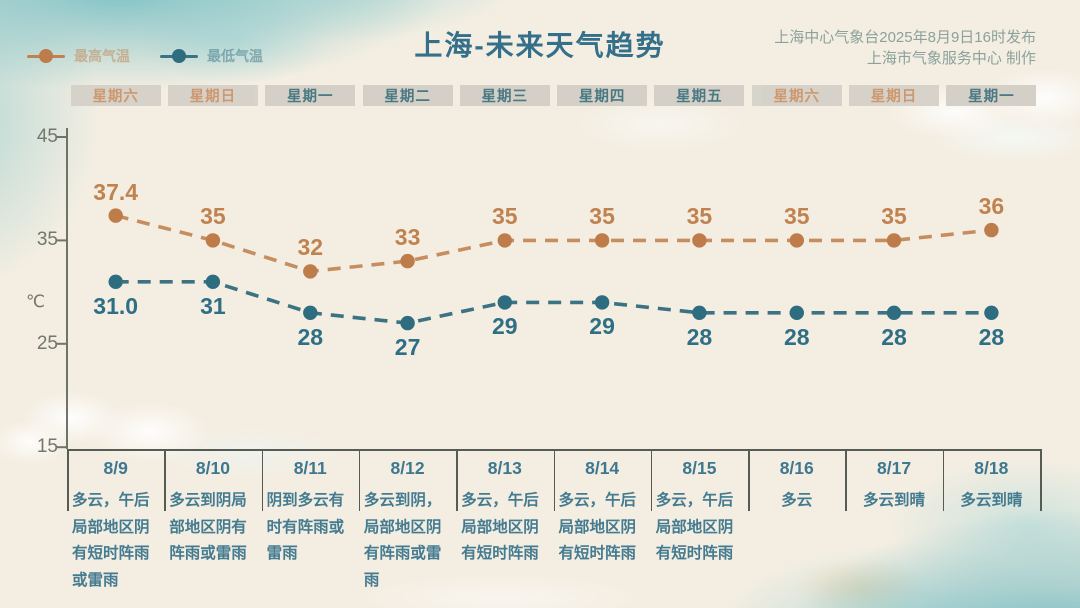  What do you see at coordinates (699, 468) in the screenshot?
I see `forecast-date: 8/15` at bounding box center [699, 468].